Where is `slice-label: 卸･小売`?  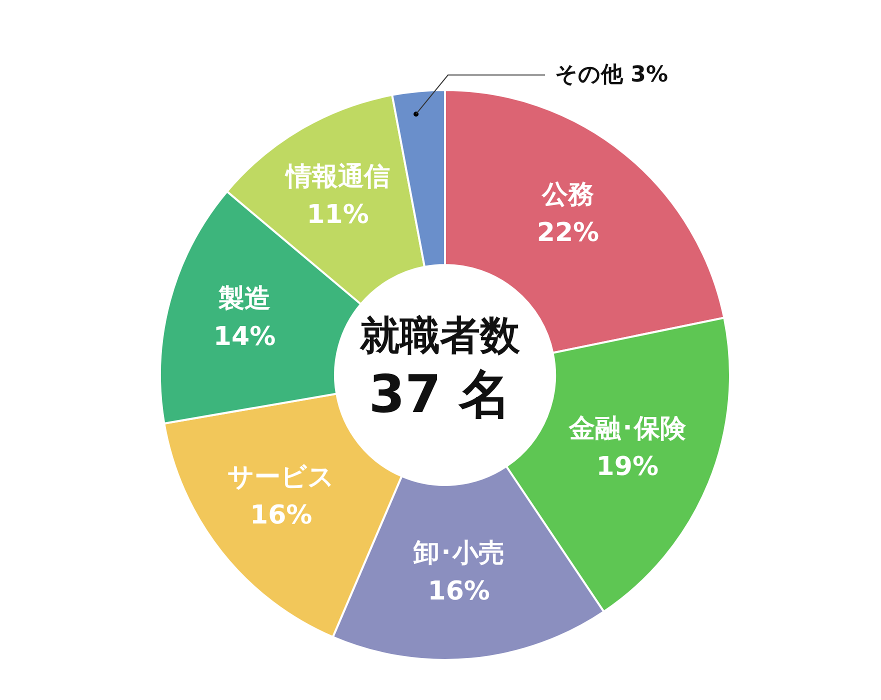
slice-label: 卸･小売 is located at coordinates (458, 553).